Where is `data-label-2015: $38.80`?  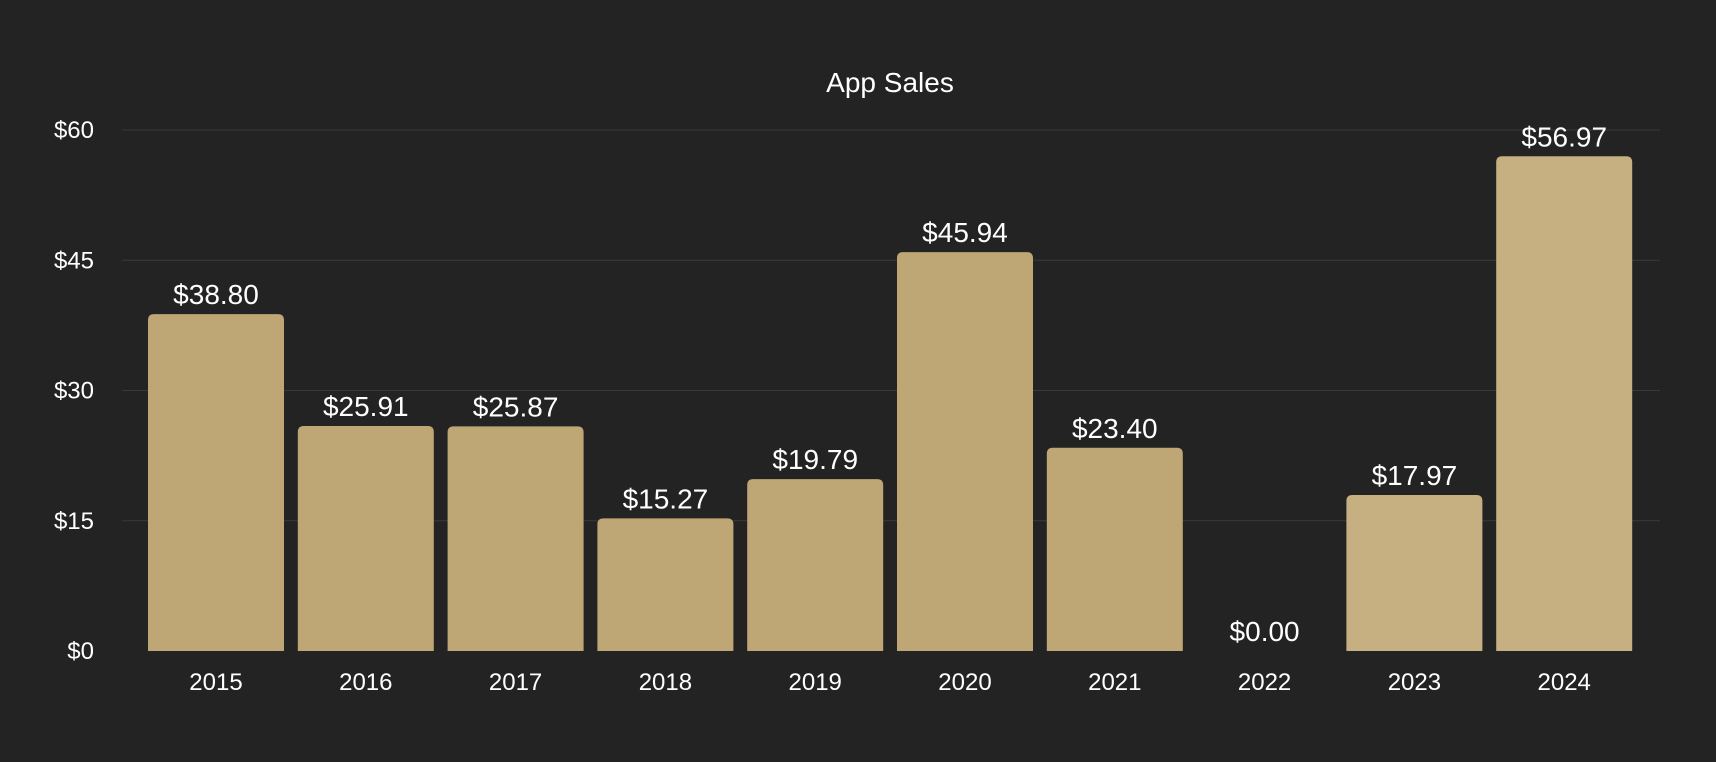
data-label-2015: $38.80 is located at coordinates (216, 294).